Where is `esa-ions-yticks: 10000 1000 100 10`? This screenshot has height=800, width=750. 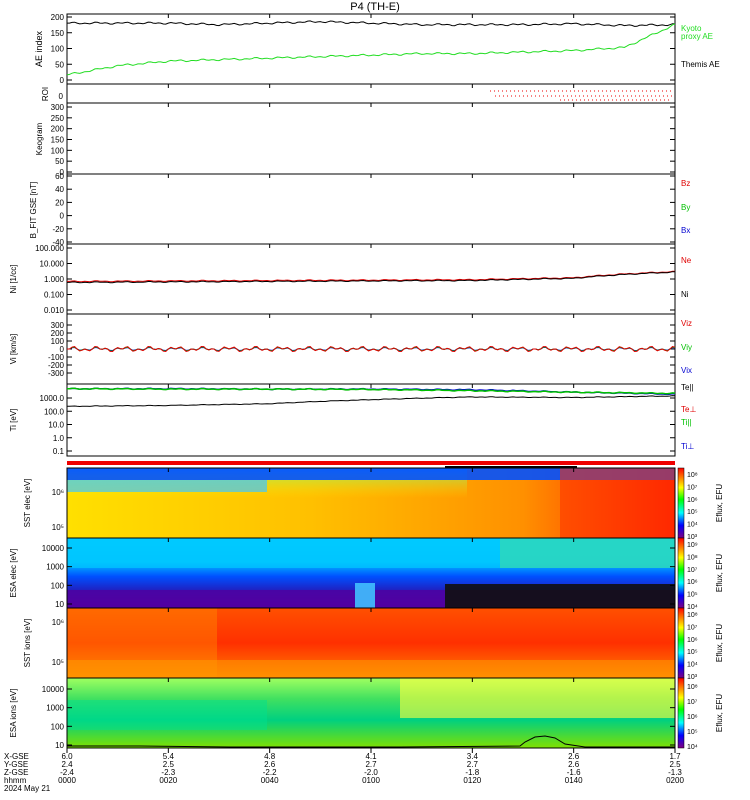 esa-ions-yticks: 10000 1000 100 10 is located at coordinates (358, 717).